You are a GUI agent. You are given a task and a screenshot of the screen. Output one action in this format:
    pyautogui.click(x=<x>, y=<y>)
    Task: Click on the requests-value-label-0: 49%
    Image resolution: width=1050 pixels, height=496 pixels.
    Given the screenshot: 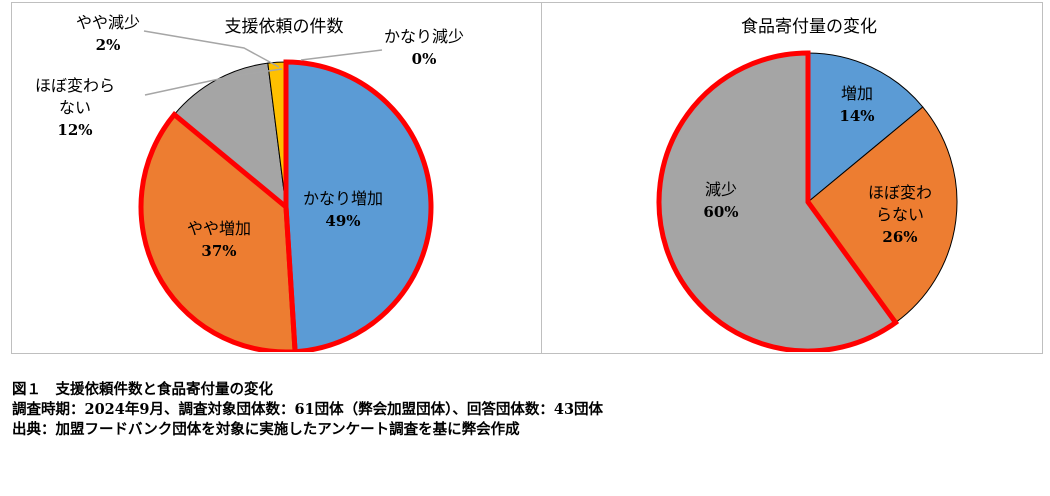 What is the action you would take?
    pyautogui.click(x=342, y=221)
    